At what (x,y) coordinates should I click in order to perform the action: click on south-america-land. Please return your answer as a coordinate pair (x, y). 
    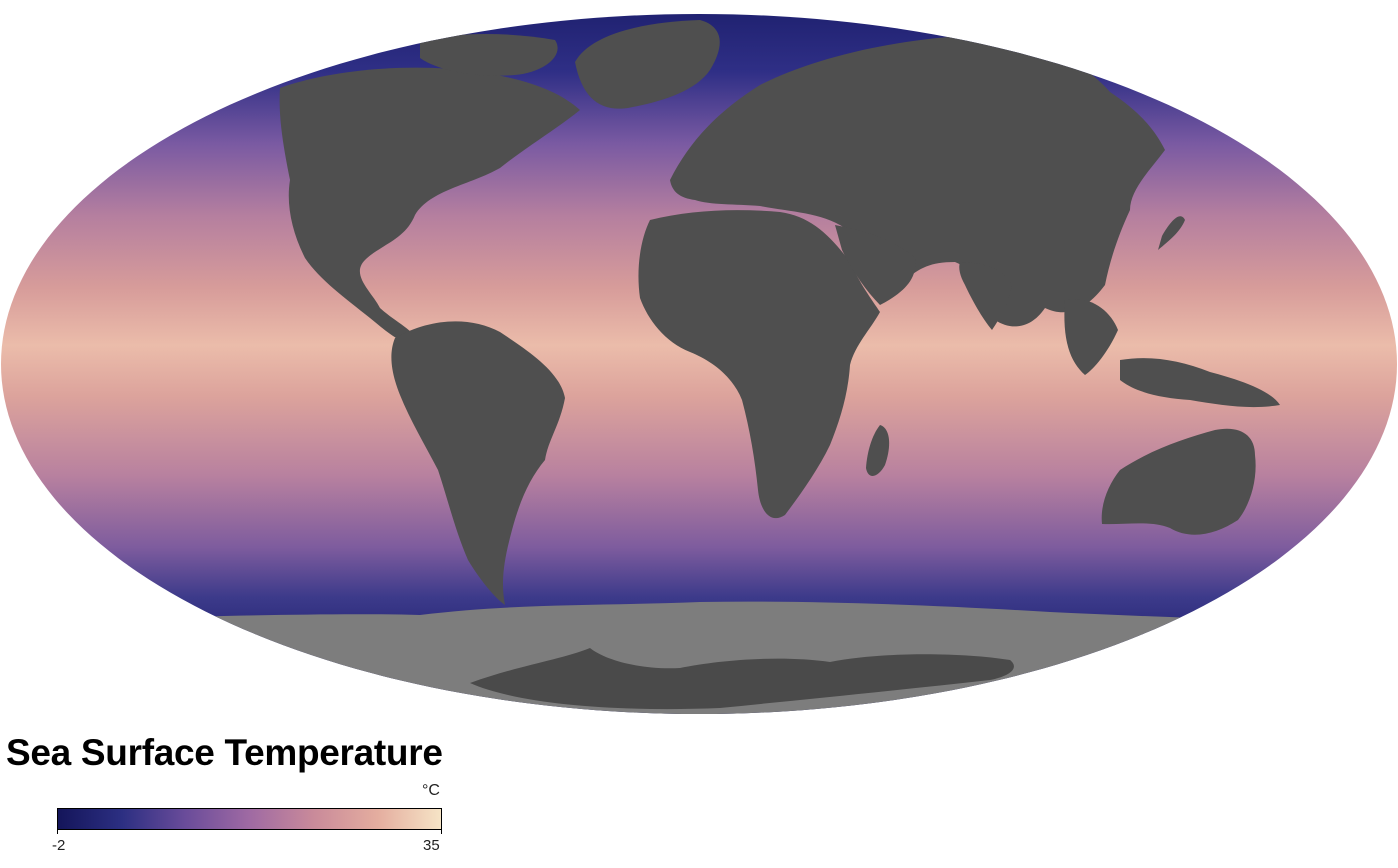
    Looking at the image, I should click on (478, 463).